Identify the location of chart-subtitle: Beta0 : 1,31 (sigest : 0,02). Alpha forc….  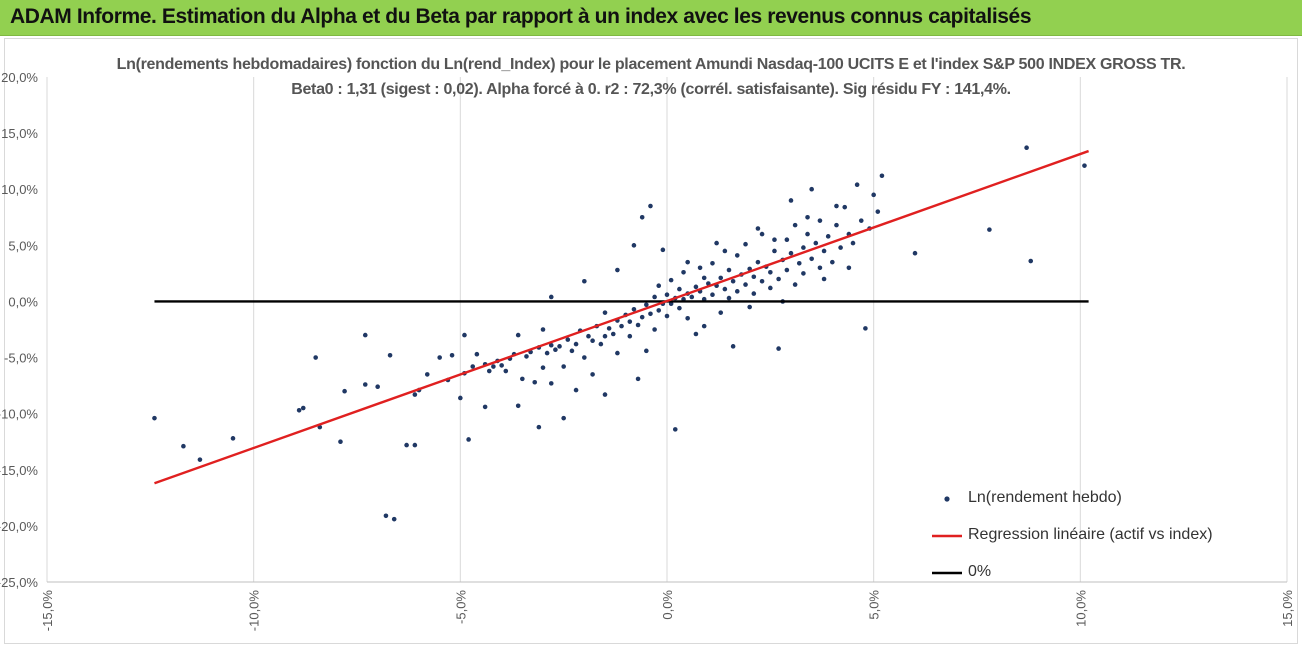
(651, 89).